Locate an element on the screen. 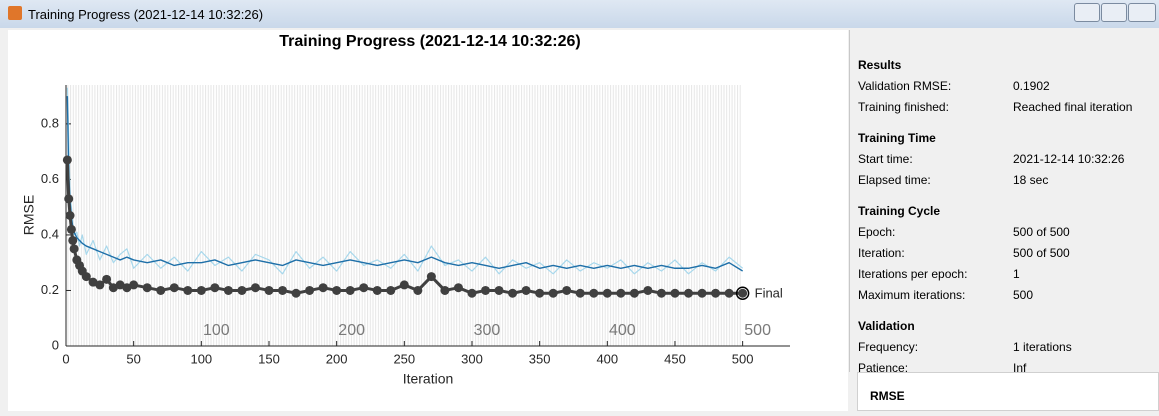 The height and width of the screenshot is (416, 1159). close-button is located at coordinates (1142, 12).